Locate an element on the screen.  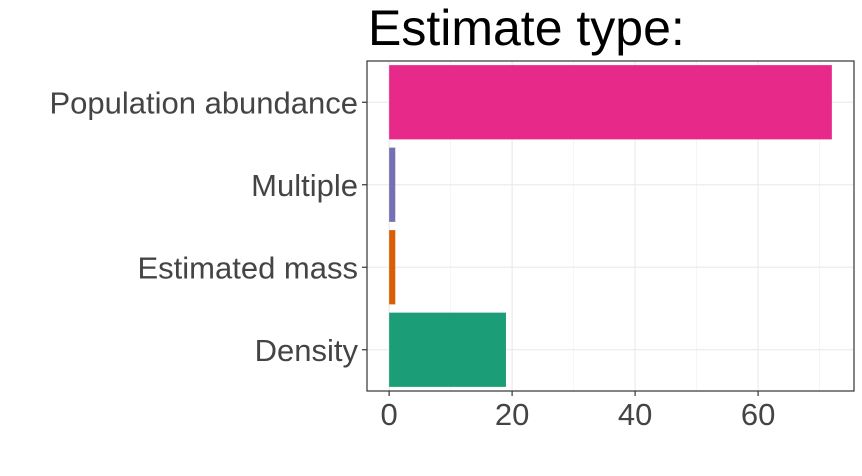
y-tick-label: Estimated mass is located at coordinates (247, 267).